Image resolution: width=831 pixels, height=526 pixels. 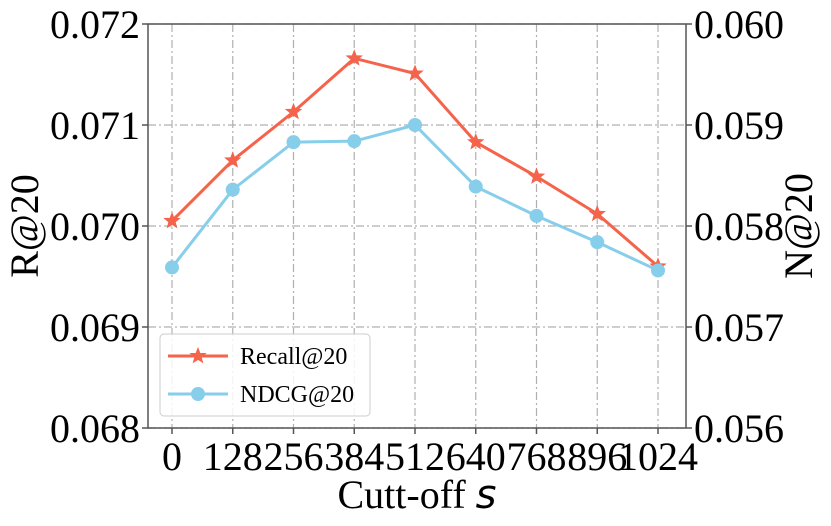 I want to click on x-axis-symbol: s, so click(x=486, y=495).